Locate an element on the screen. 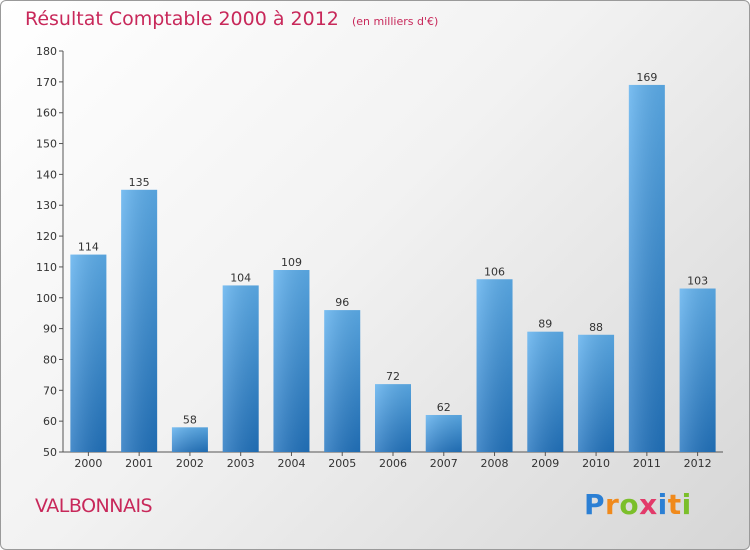  commune-name: VALBONNAIS is located at coordinates (94, 506).